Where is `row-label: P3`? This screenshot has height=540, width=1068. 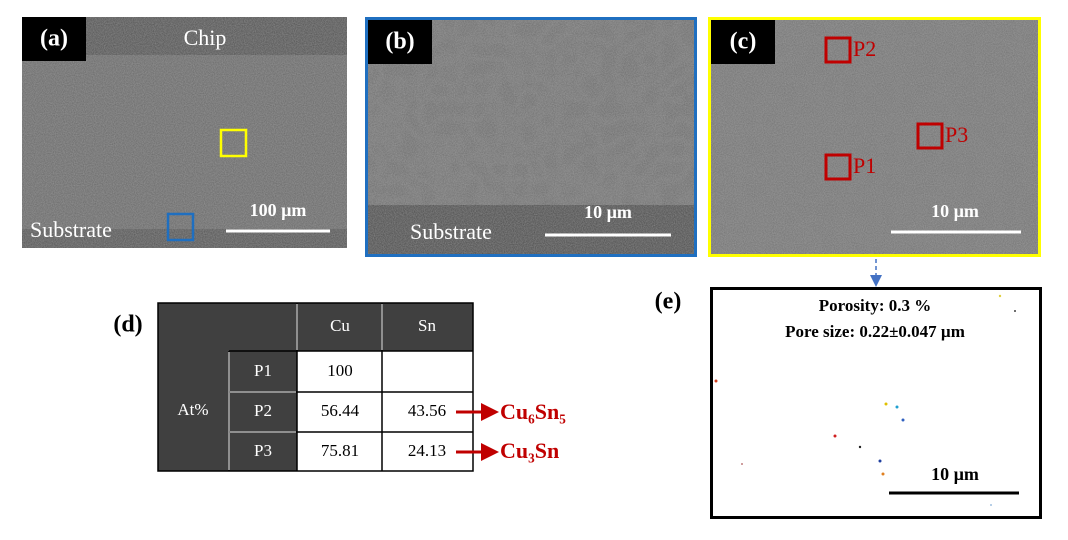
row-label: P3 is located at coordinates (263, 450).